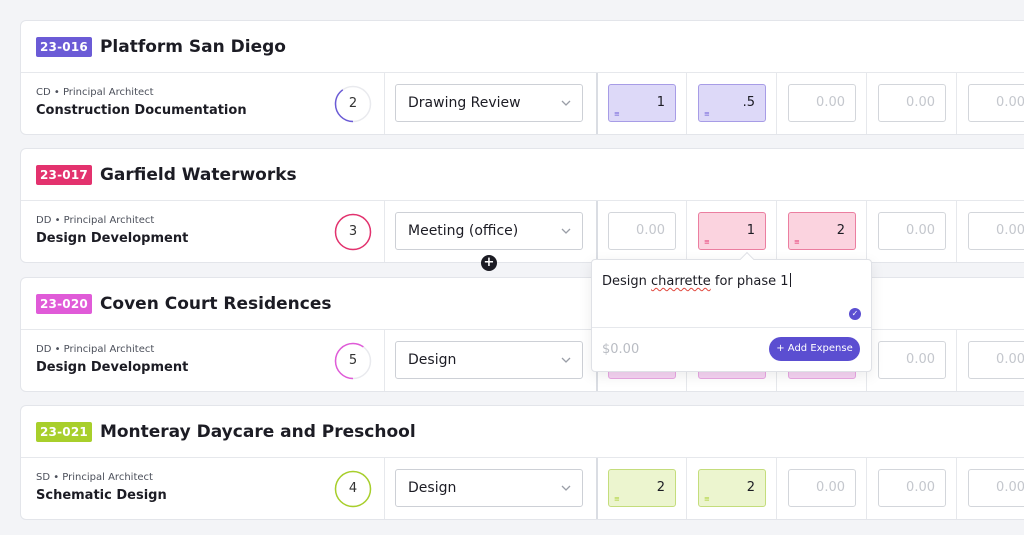 The width and height of the screenshot is (1024, 535). What do you see at coordinates (95, 220) in the screenshot?
I see `phase-role: DD • Principal Architect` at bounding box center [95, 220].